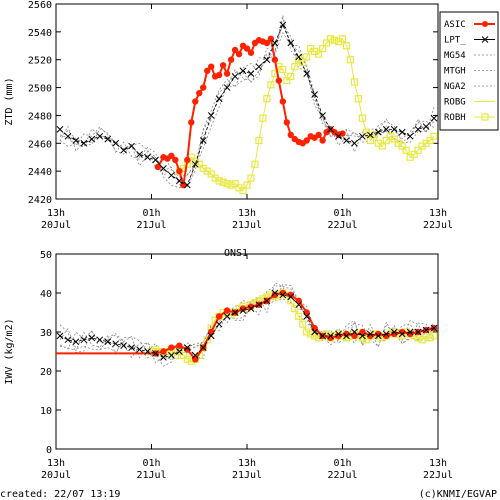 This screenshot has width=500, height=500. Describe the element at coordinates (247, 325) in the screenshot. I see `lpt-line` at that location.